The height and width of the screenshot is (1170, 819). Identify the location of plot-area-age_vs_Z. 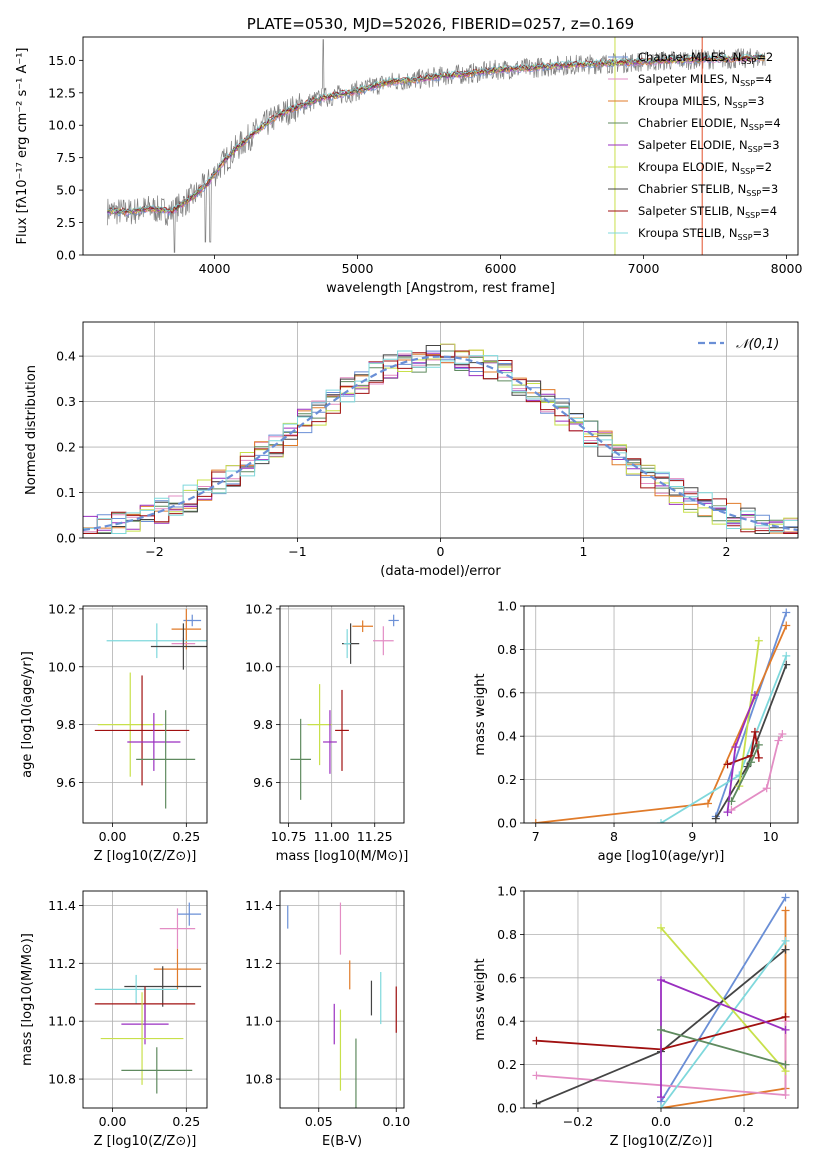
(150, 708).